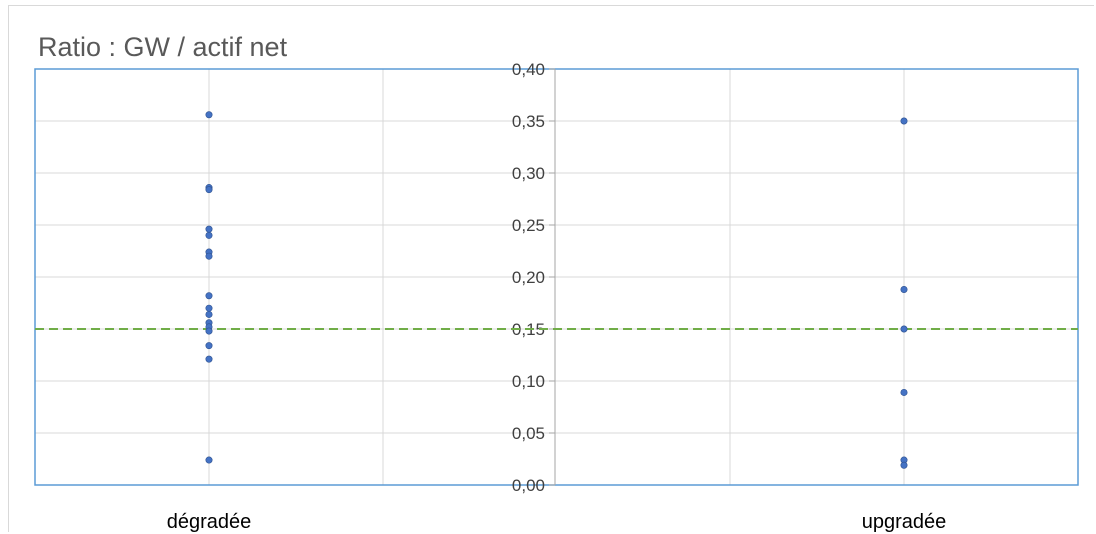 The height and width of the screenshot is (534, 1096). What do you see at coordinates (528, 381) in the screenshot?
I see `y-tick-label: 0,10` at bounding box center [528, 381].